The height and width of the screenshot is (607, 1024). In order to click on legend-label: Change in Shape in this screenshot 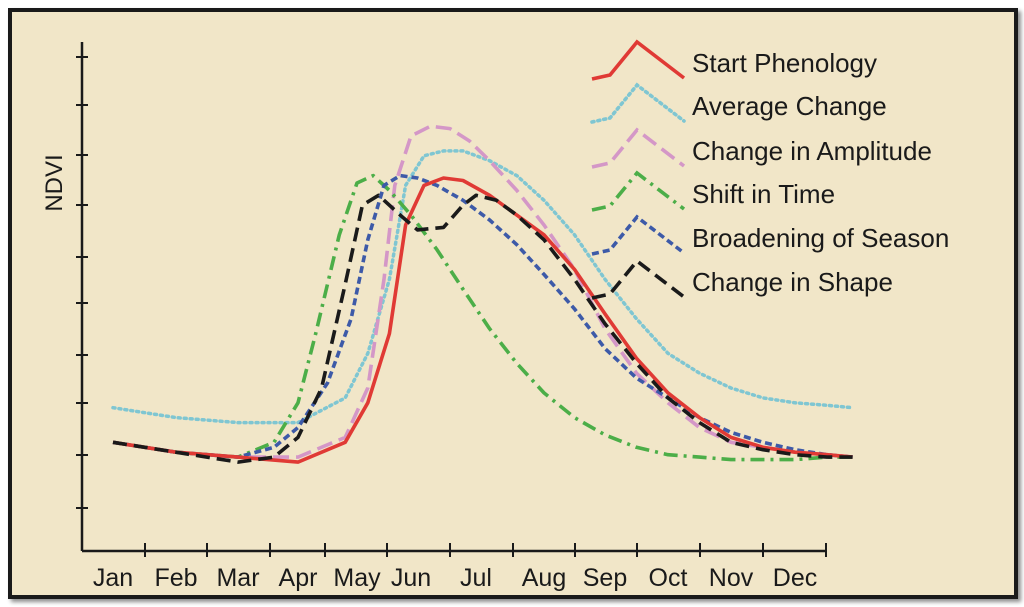, I will do `click(792, 282)`.